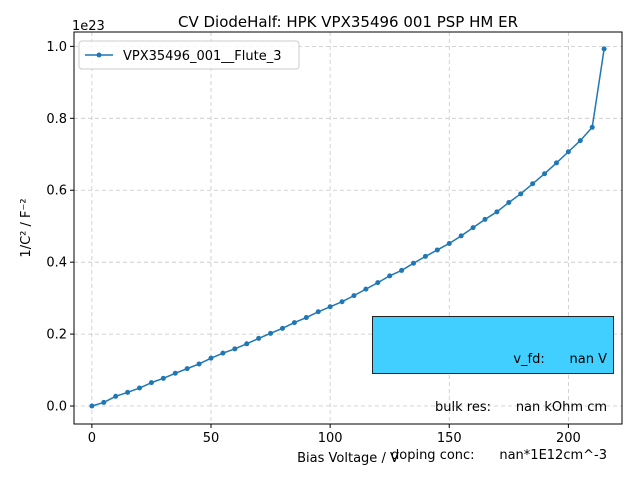 The height and width of the screenshot is (480, 640). I want to click on info-row-vfd: v_fd: nan V, so click(560, 359).